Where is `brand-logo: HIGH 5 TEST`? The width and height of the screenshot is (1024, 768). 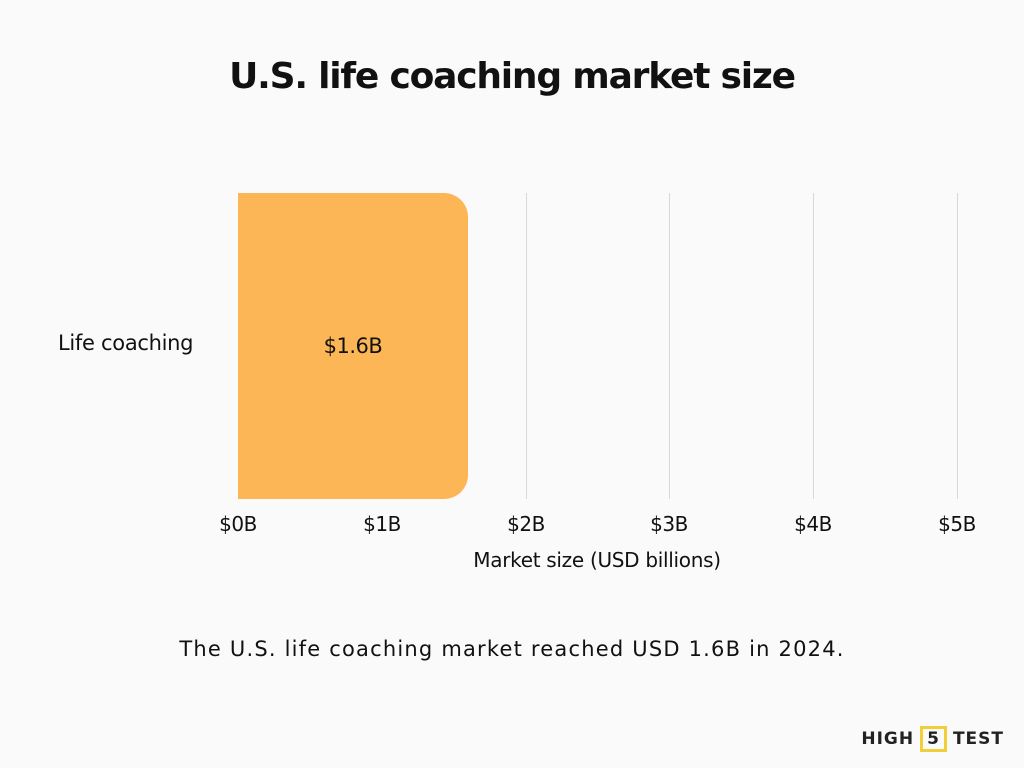 brand-logo: HIGH 5 TEST is located at coordinates (932, 739).